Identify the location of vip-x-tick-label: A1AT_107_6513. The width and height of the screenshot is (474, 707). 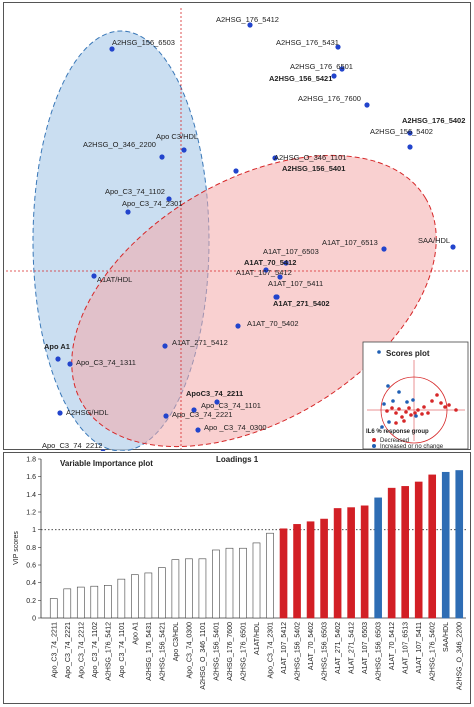
(406, 648).